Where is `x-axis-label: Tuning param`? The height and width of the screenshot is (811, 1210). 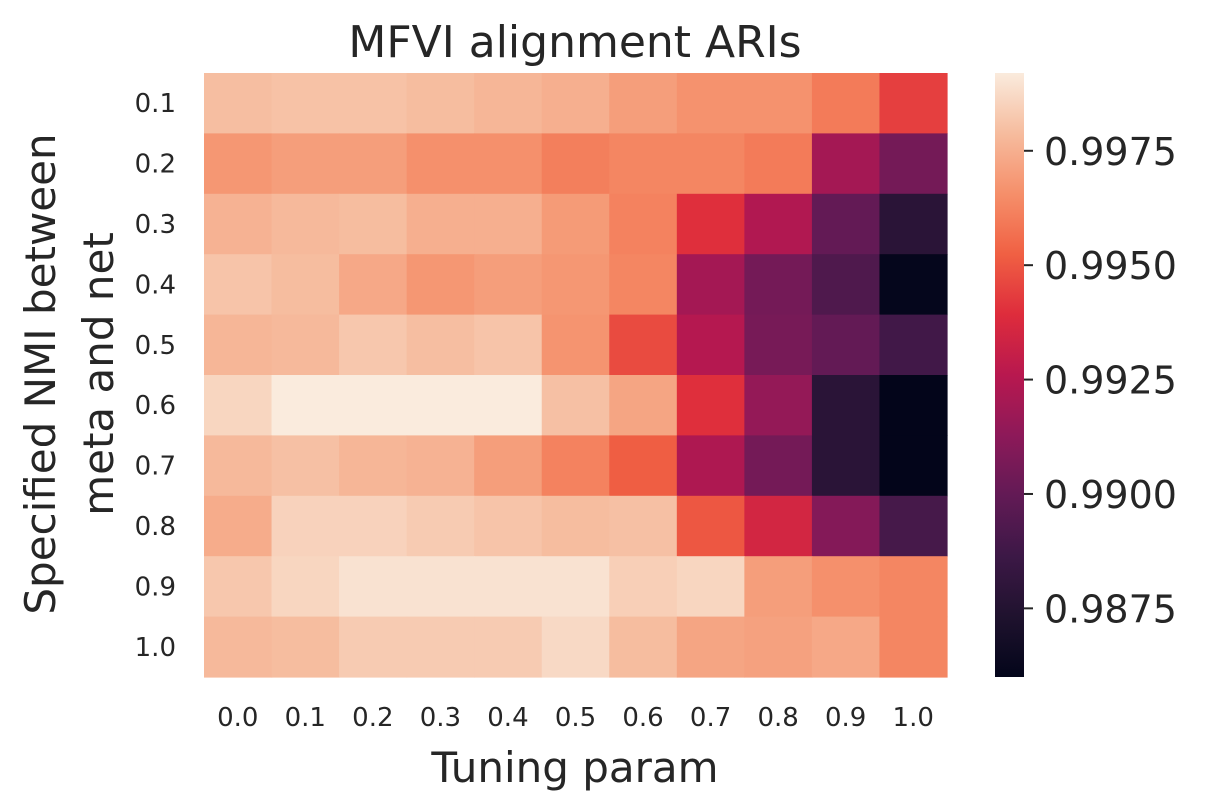 x-axis-label: Tuning param is located at coordinates (574, 767).